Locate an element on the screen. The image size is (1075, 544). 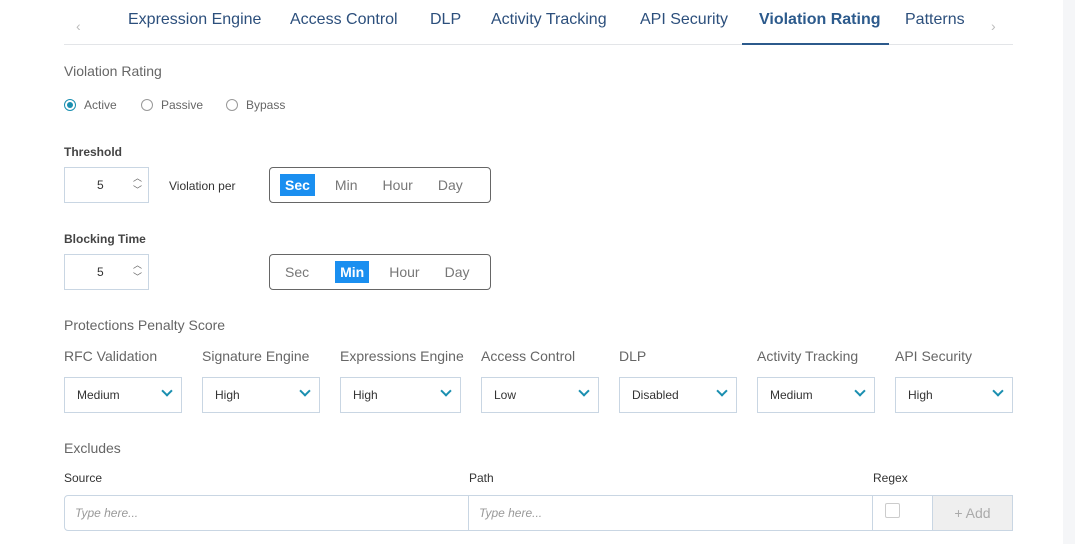
tabs-divider is located at coordinates (538, 44).